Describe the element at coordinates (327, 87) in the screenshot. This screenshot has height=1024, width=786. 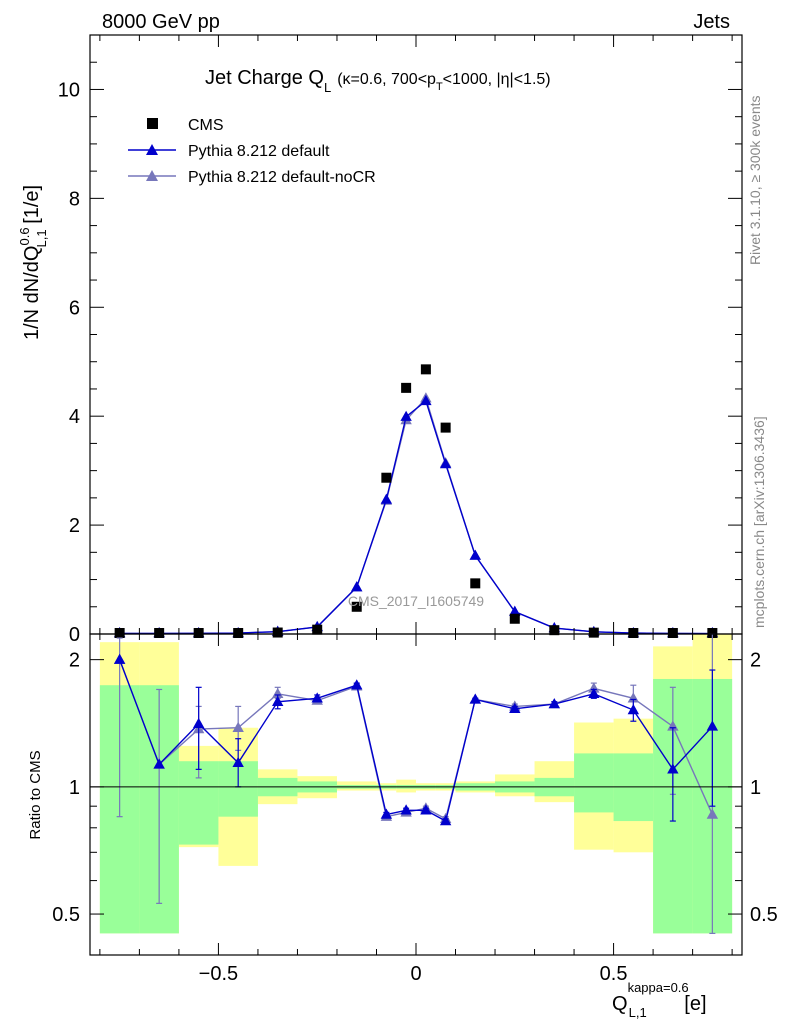
I see `plot-title-main-sub: L` at that location.